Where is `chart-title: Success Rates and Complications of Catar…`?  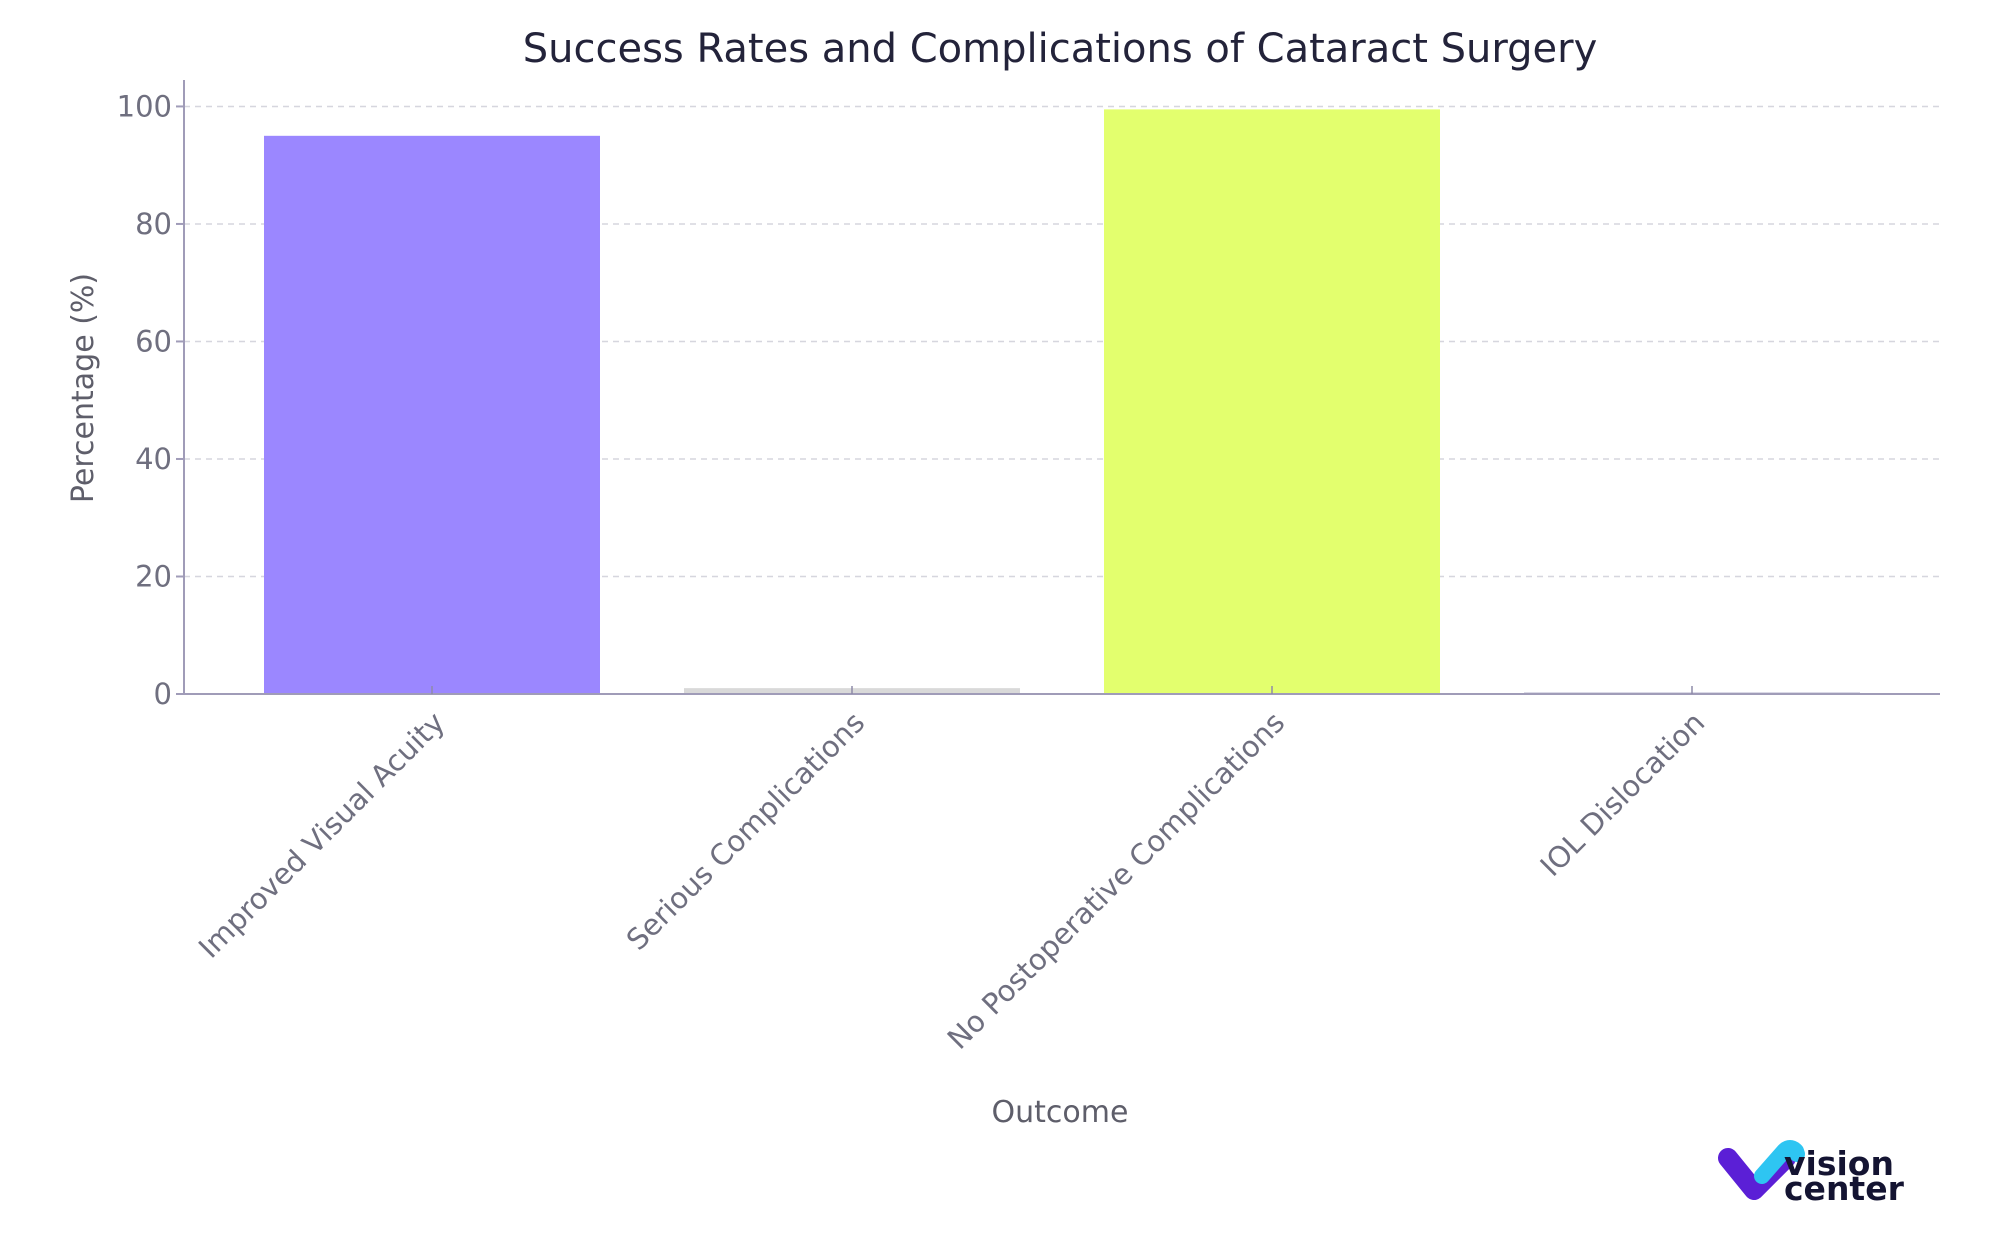 chart-title: Success Rates and Complications of Catar… is located at coordinates (1060, 49).